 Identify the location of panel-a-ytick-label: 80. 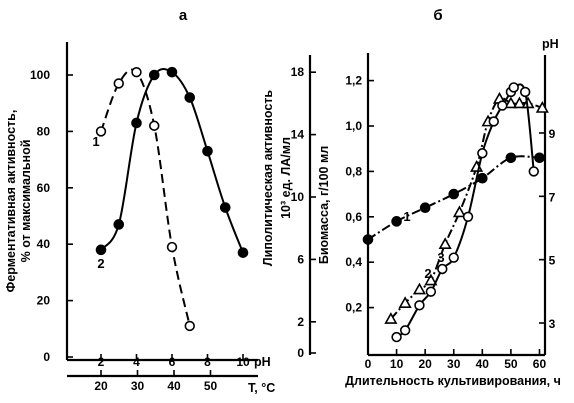
(44, 131).